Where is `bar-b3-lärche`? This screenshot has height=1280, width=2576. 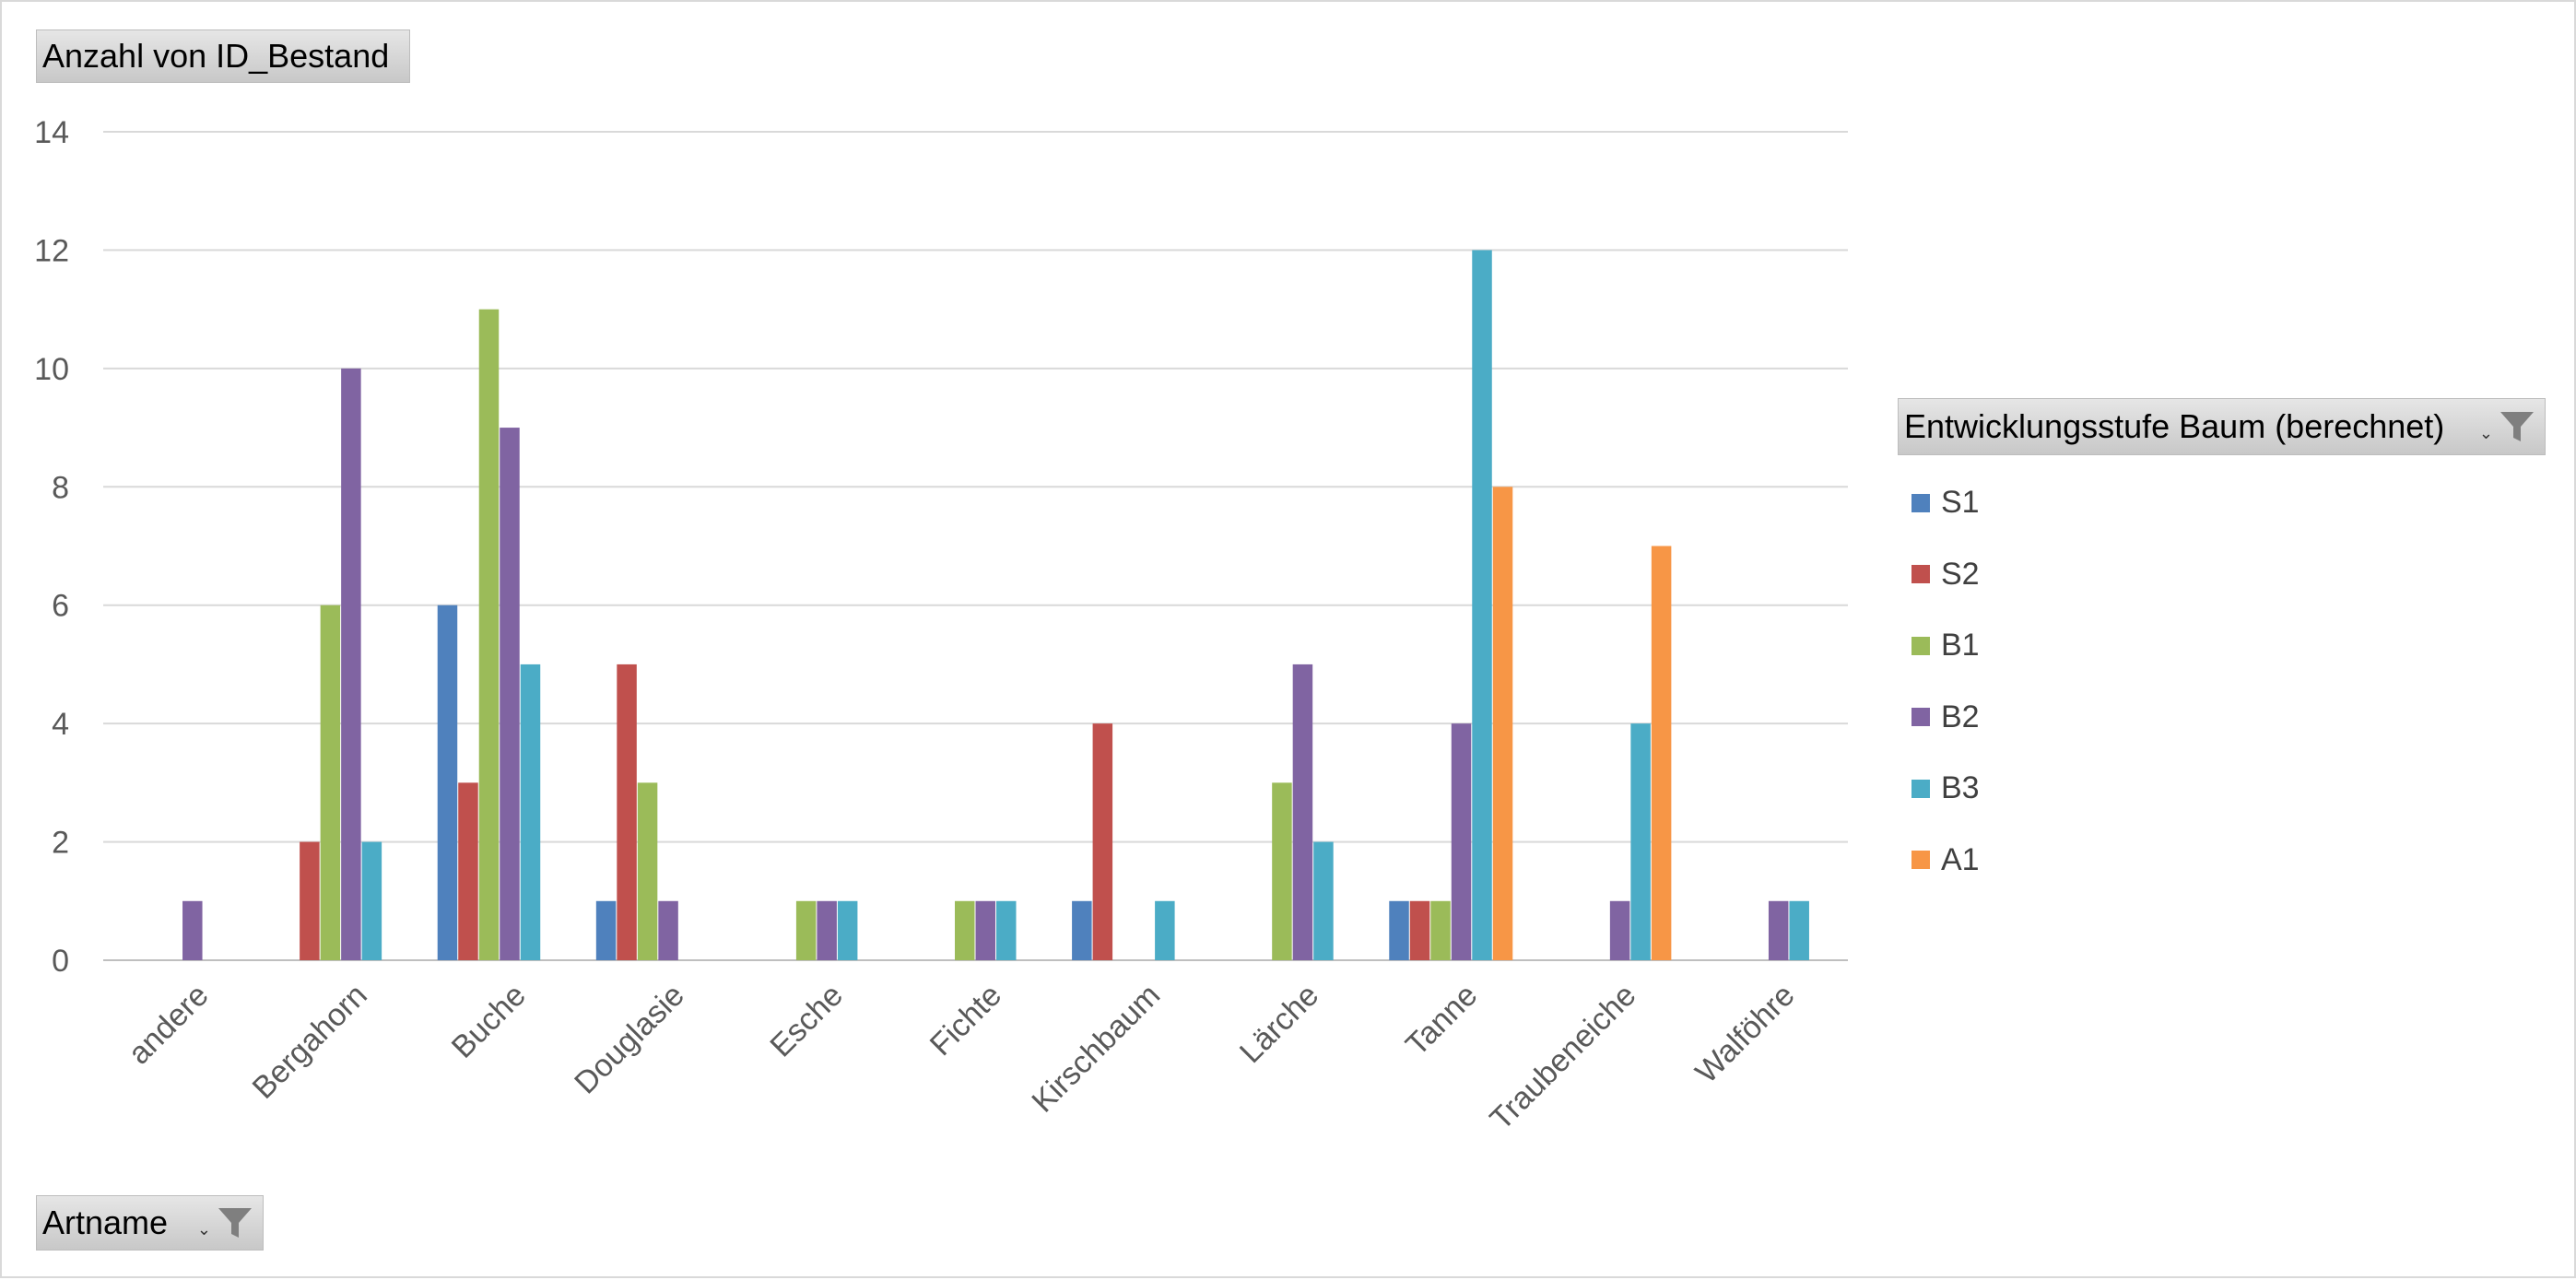
bar-b3-lärche is located at coordinates (1323, 901).